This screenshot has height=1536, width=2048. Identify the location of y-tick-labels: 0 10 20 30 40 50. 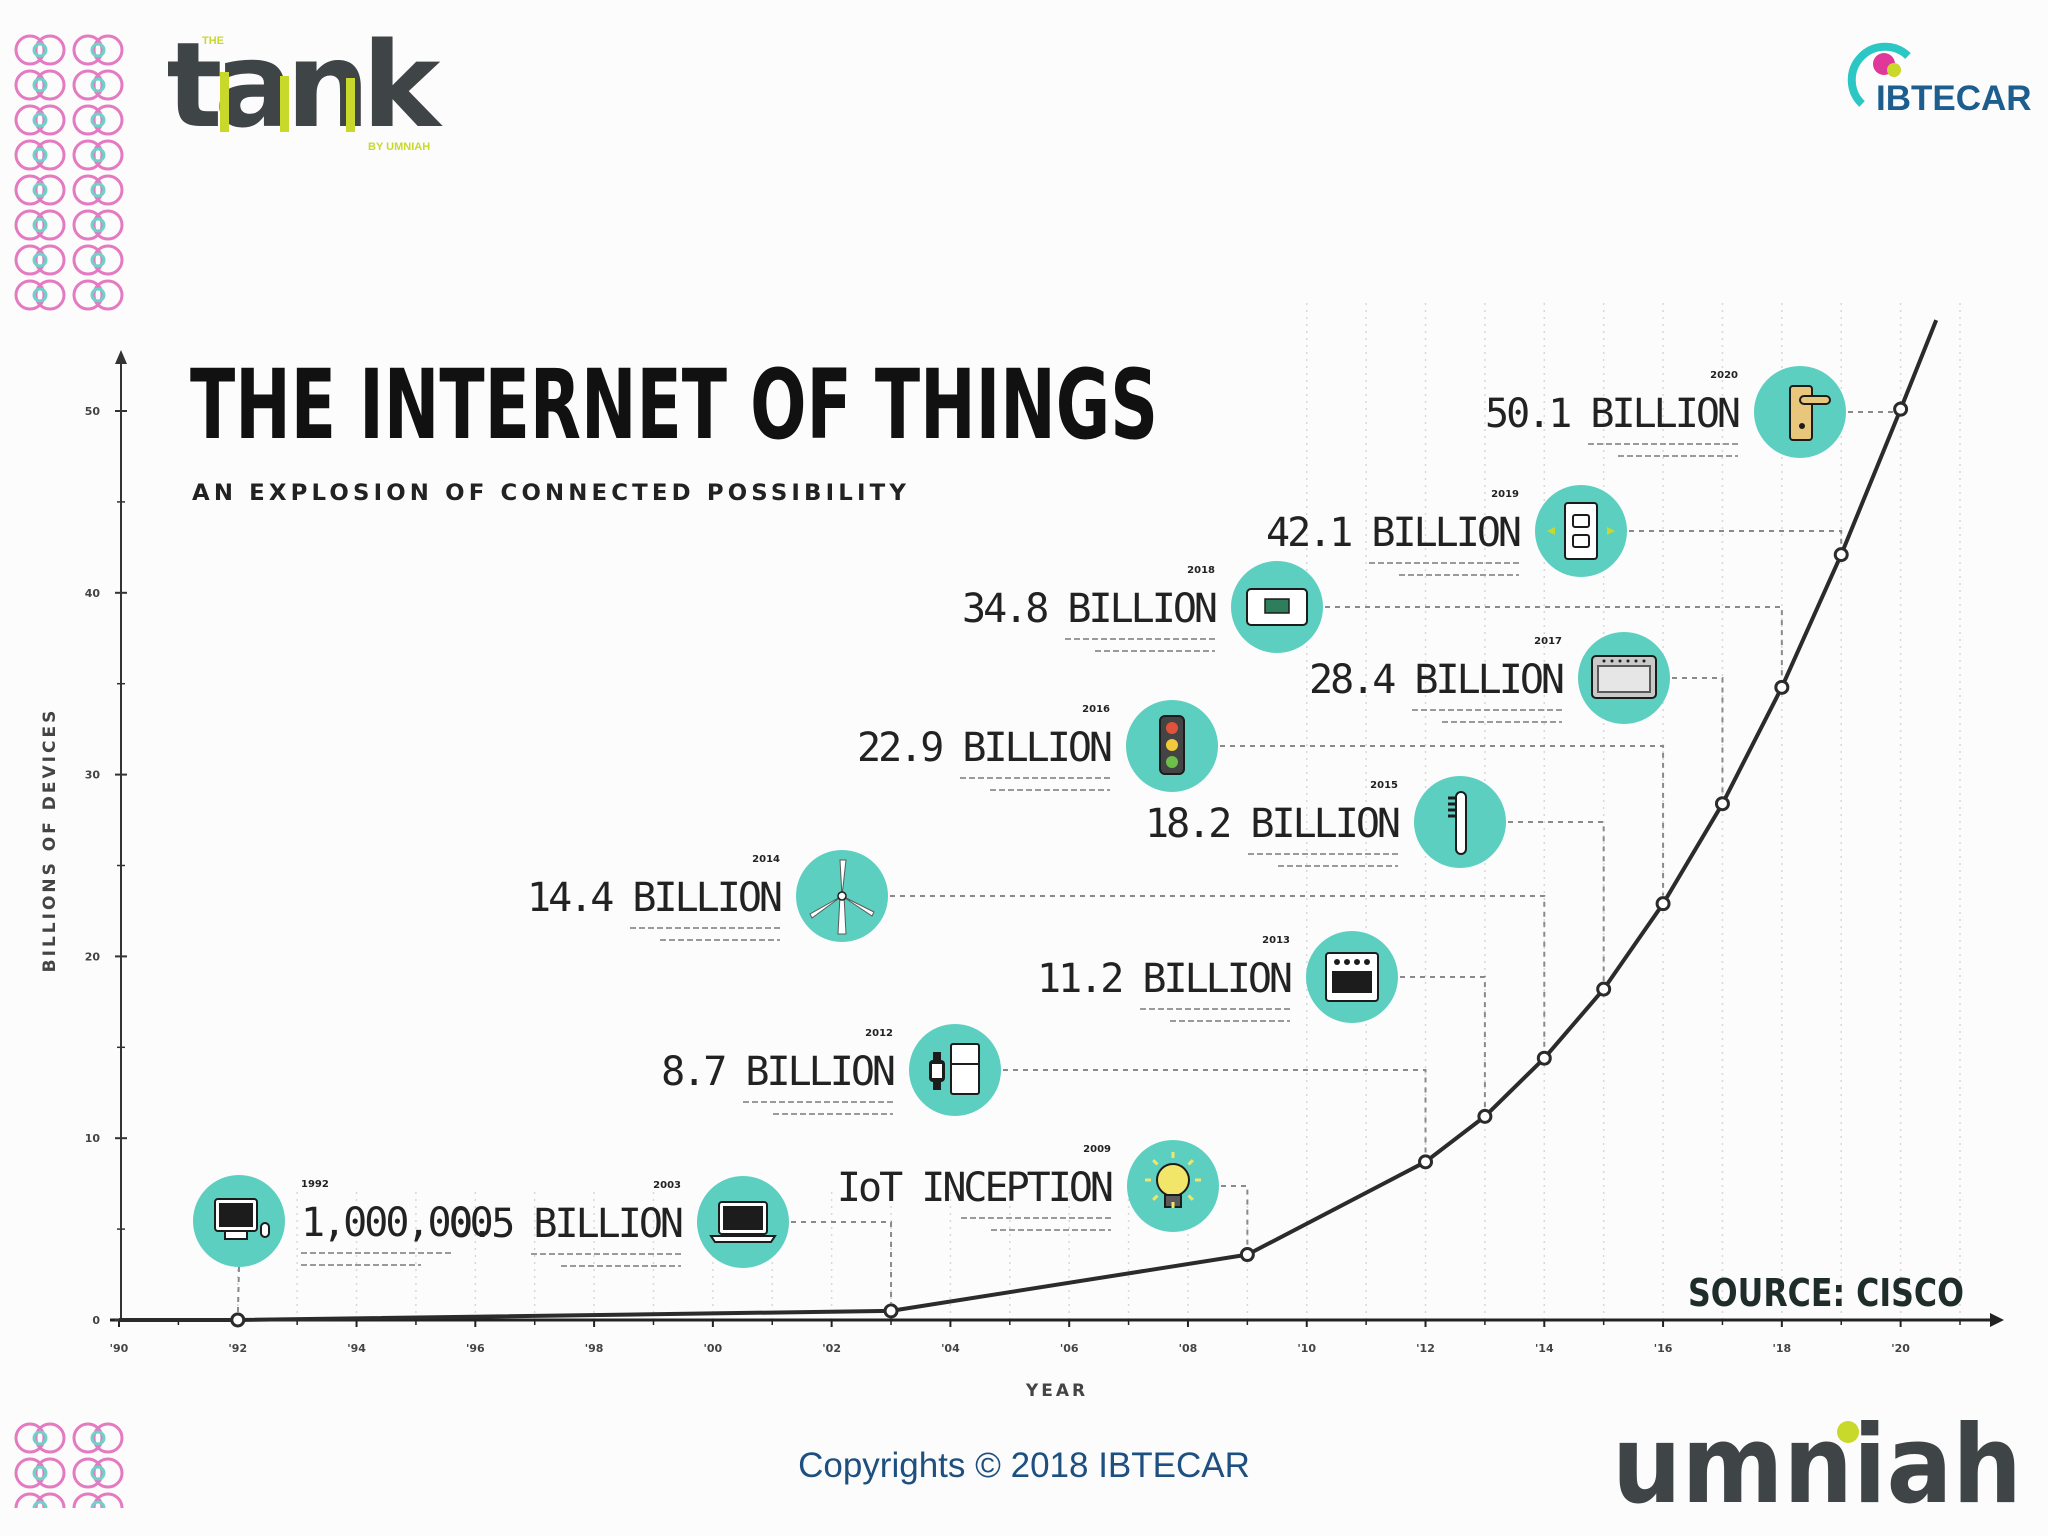
(106, 866).